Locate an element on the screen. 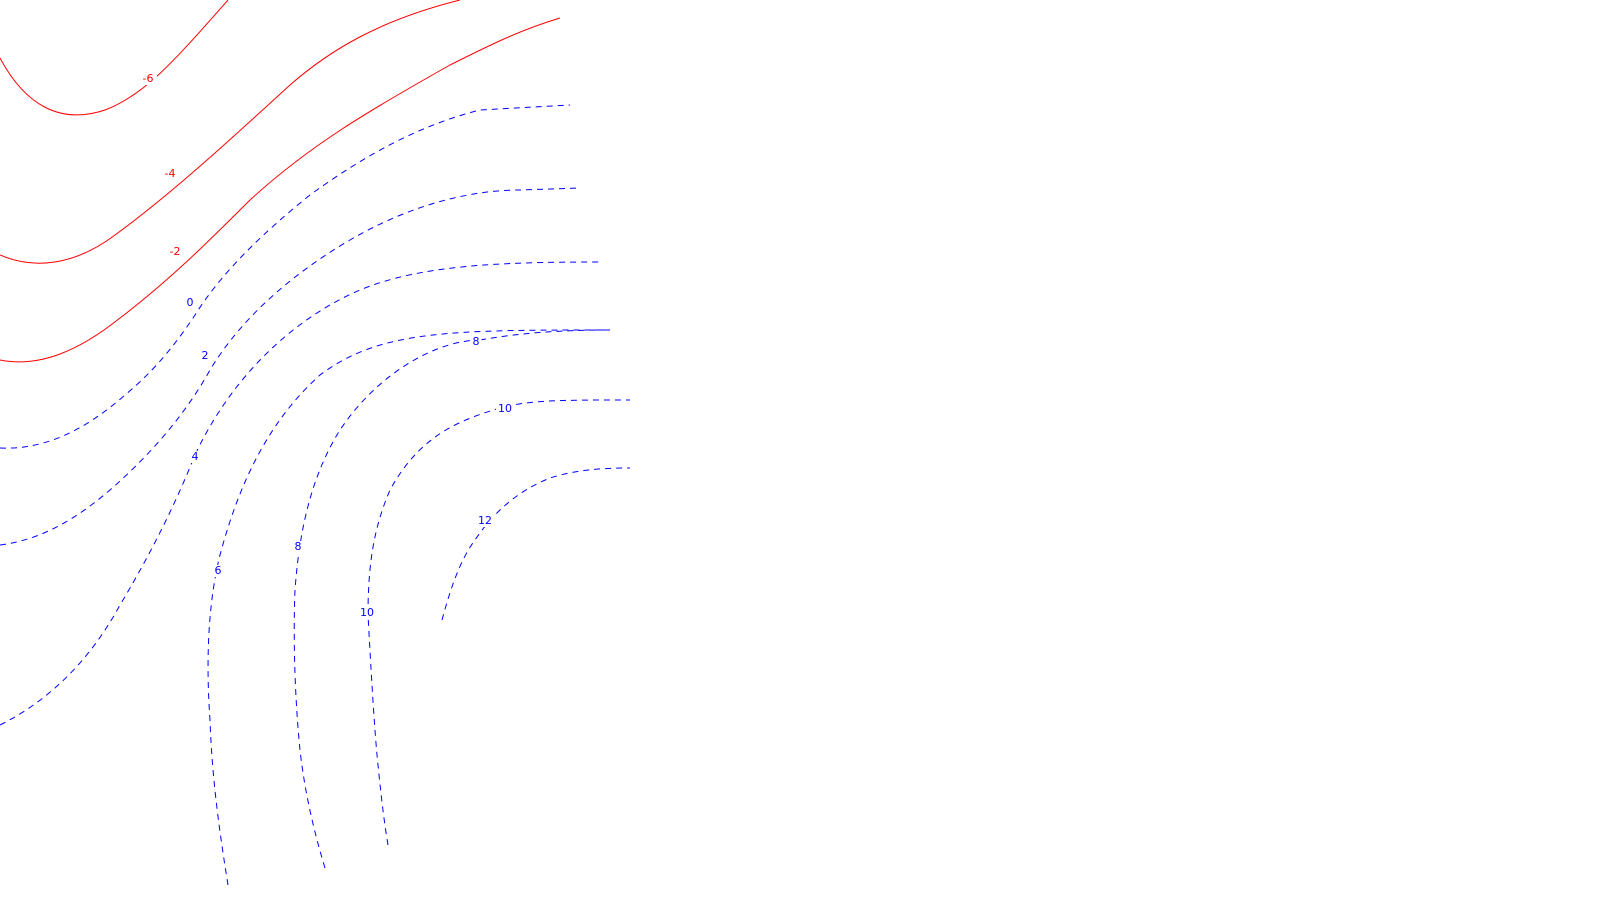 Image resolution: width=1600 pixels, height=900 pixels. contour-label: 4 is located at coordinates (195, 456).